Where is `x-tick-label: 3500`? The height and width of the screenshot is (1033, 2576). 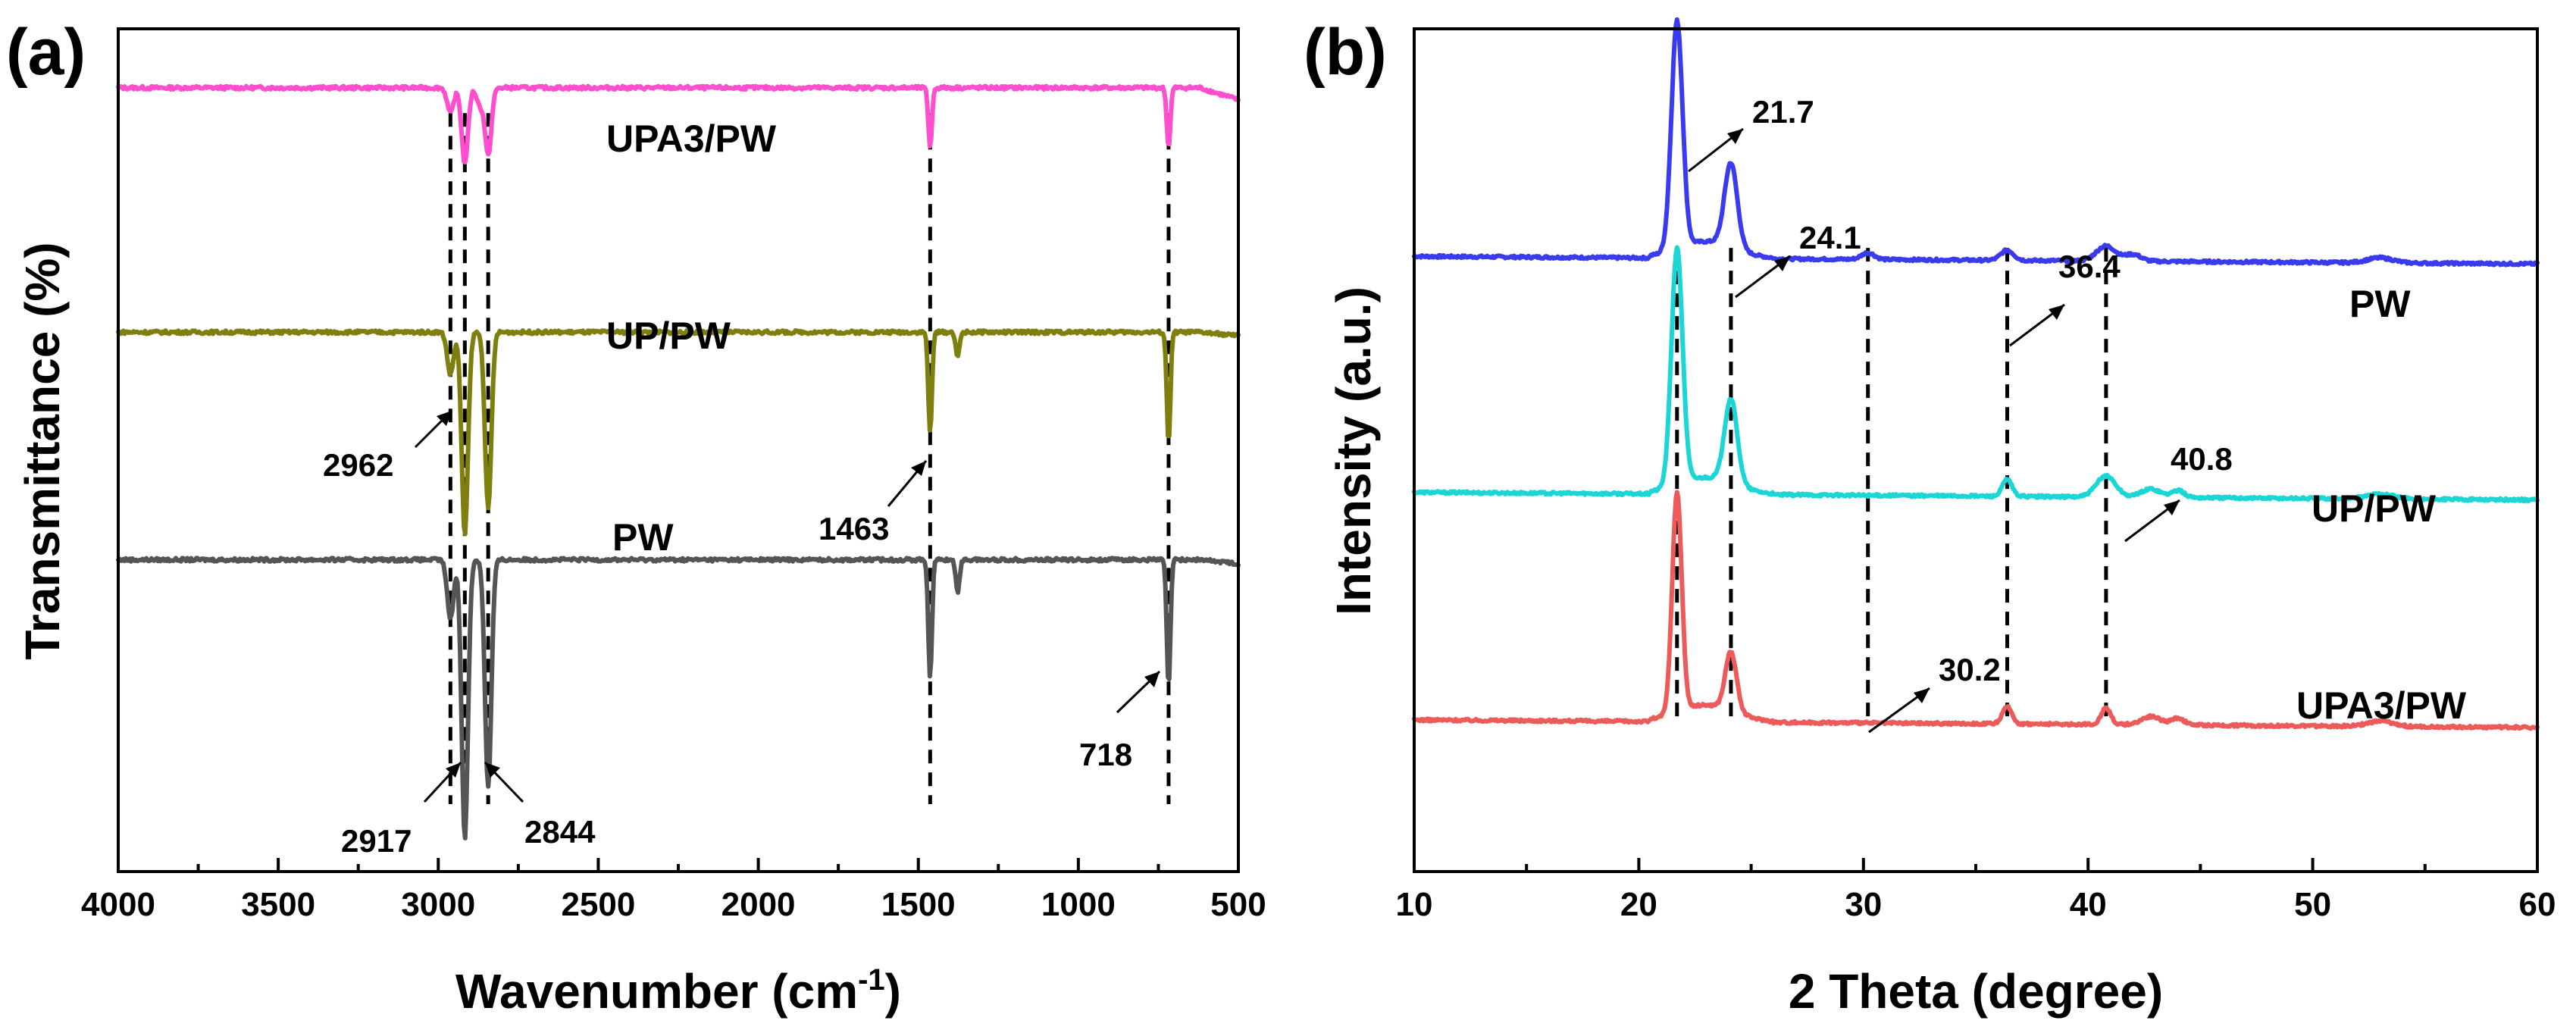 x-tick-label: 3500 is located at coordinates (278, 904).